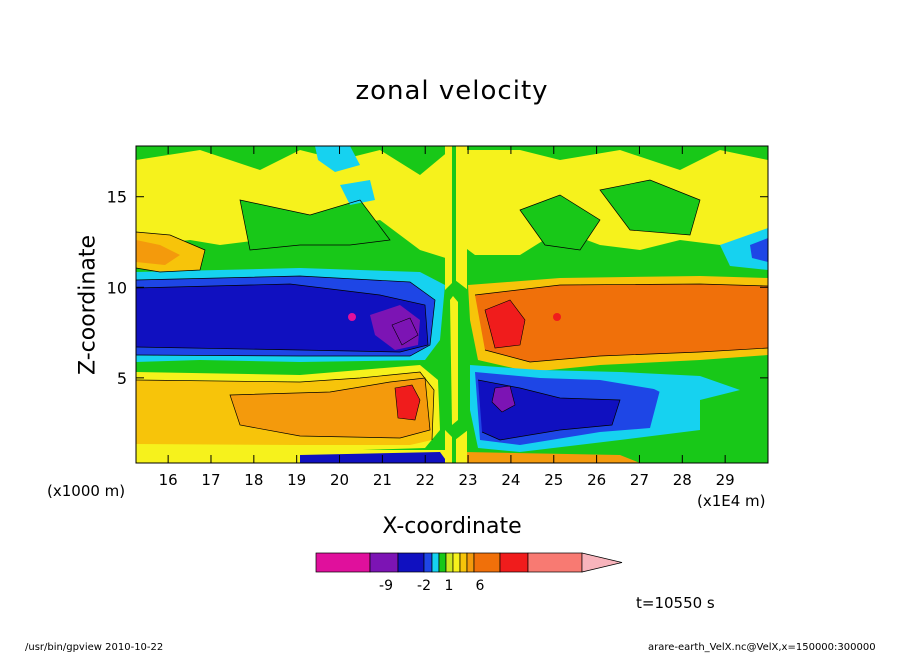 This screenshot has height=654, width=904. Describe the element at coordinates (449, 586) in the screenshot. I see `colorbar-label: 1` at that location.